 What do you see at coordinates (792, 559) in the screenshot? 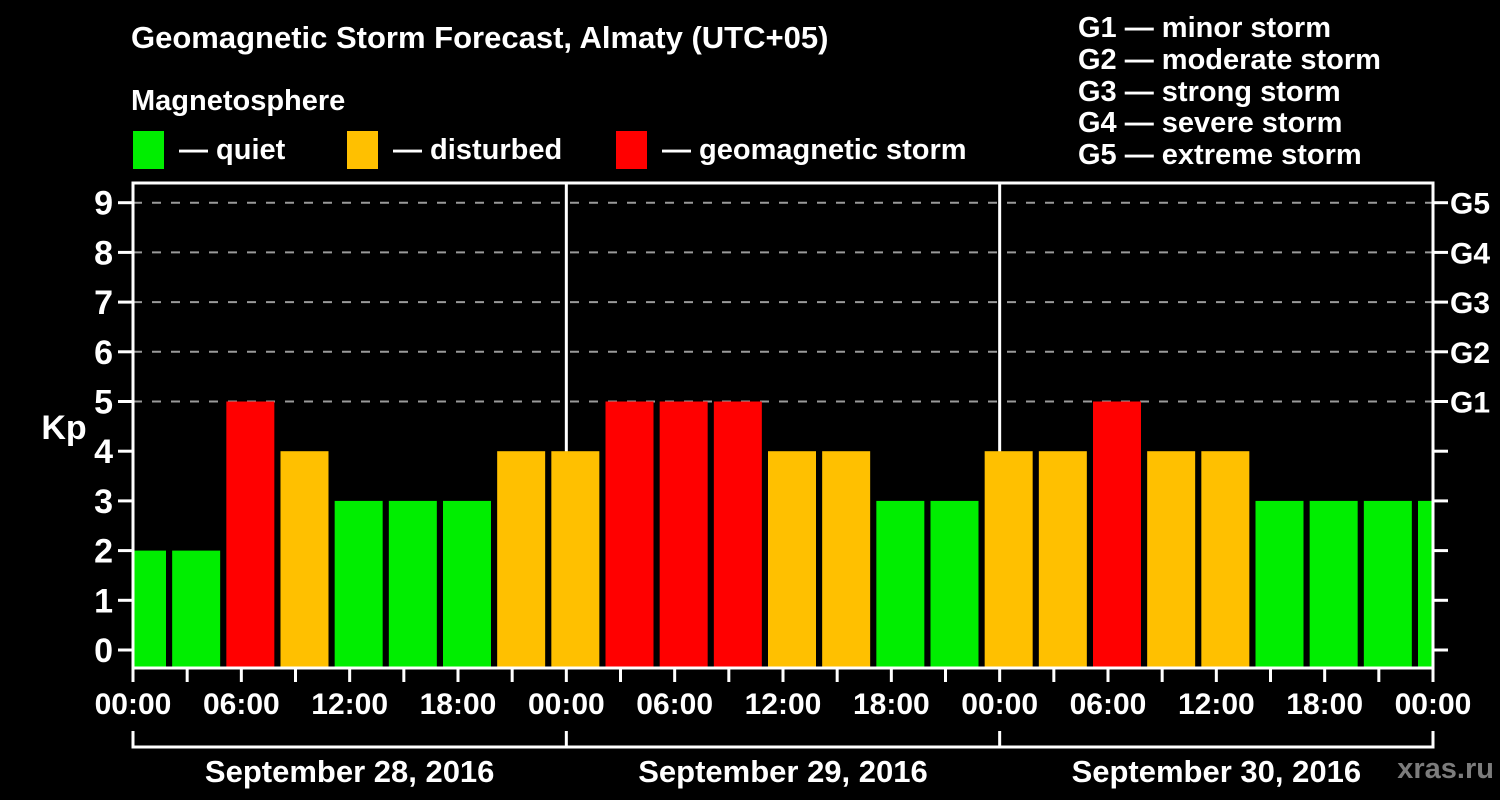
I see `kp-bar-h36-kp4` at bounding box center [792, 559].